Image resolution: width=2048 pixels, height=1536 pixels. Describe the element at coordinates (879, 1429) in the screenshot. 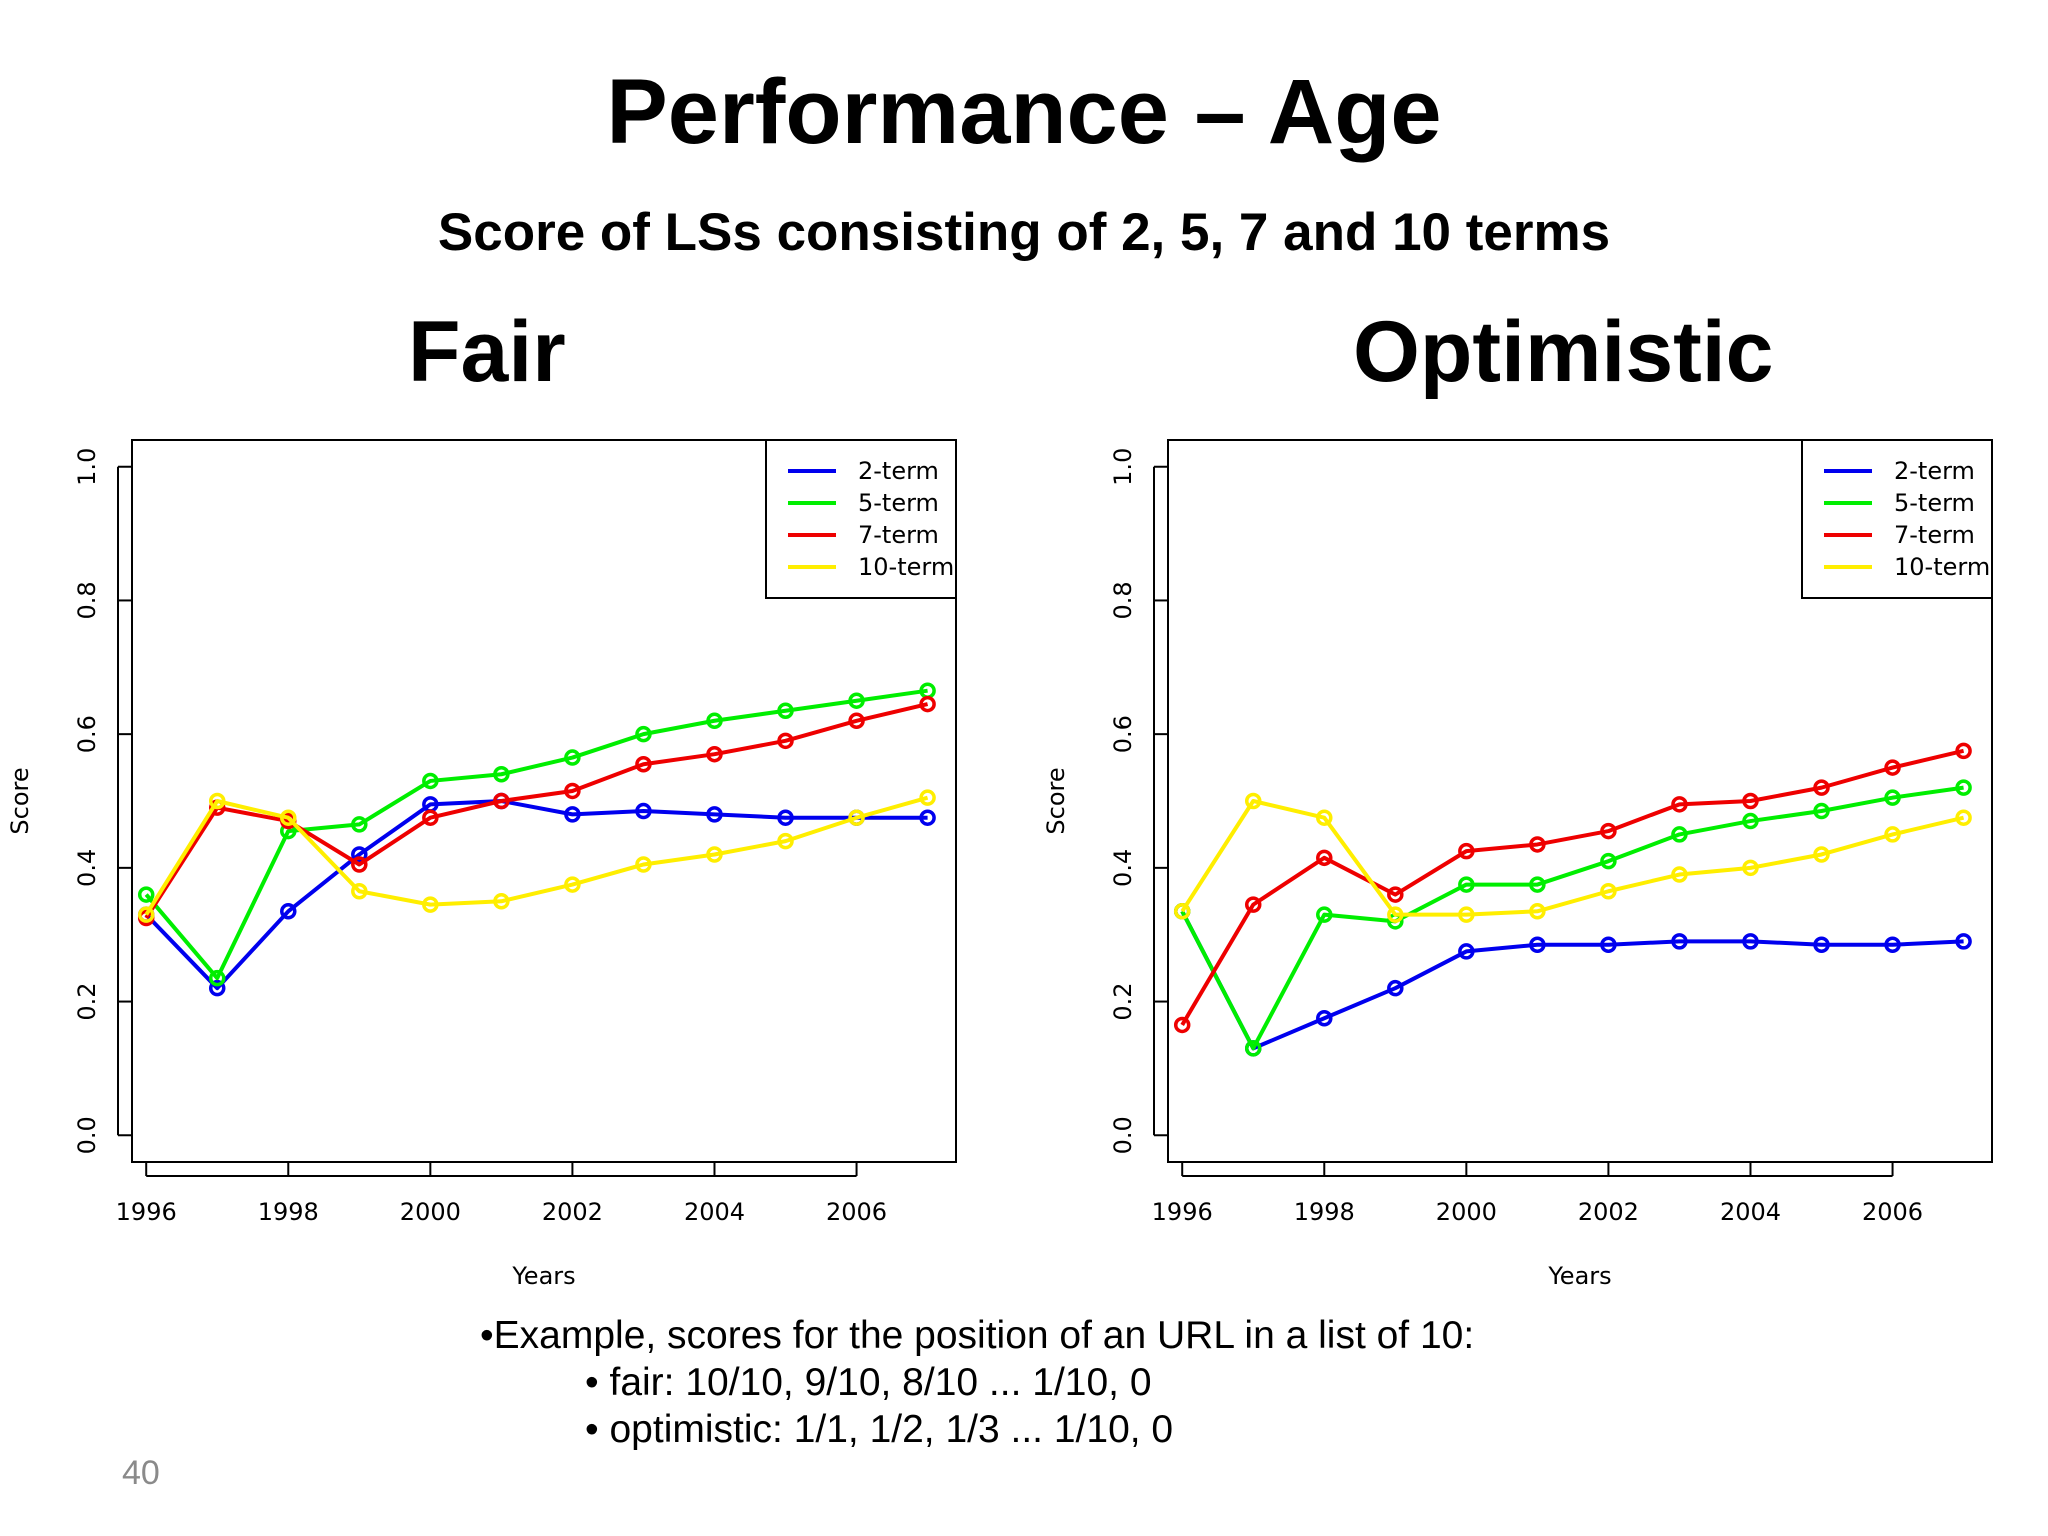

I see `notes-line-optimistic: • optimistic: 1/1, 1/2, 1/3 ... 1/10, 0` at that location.